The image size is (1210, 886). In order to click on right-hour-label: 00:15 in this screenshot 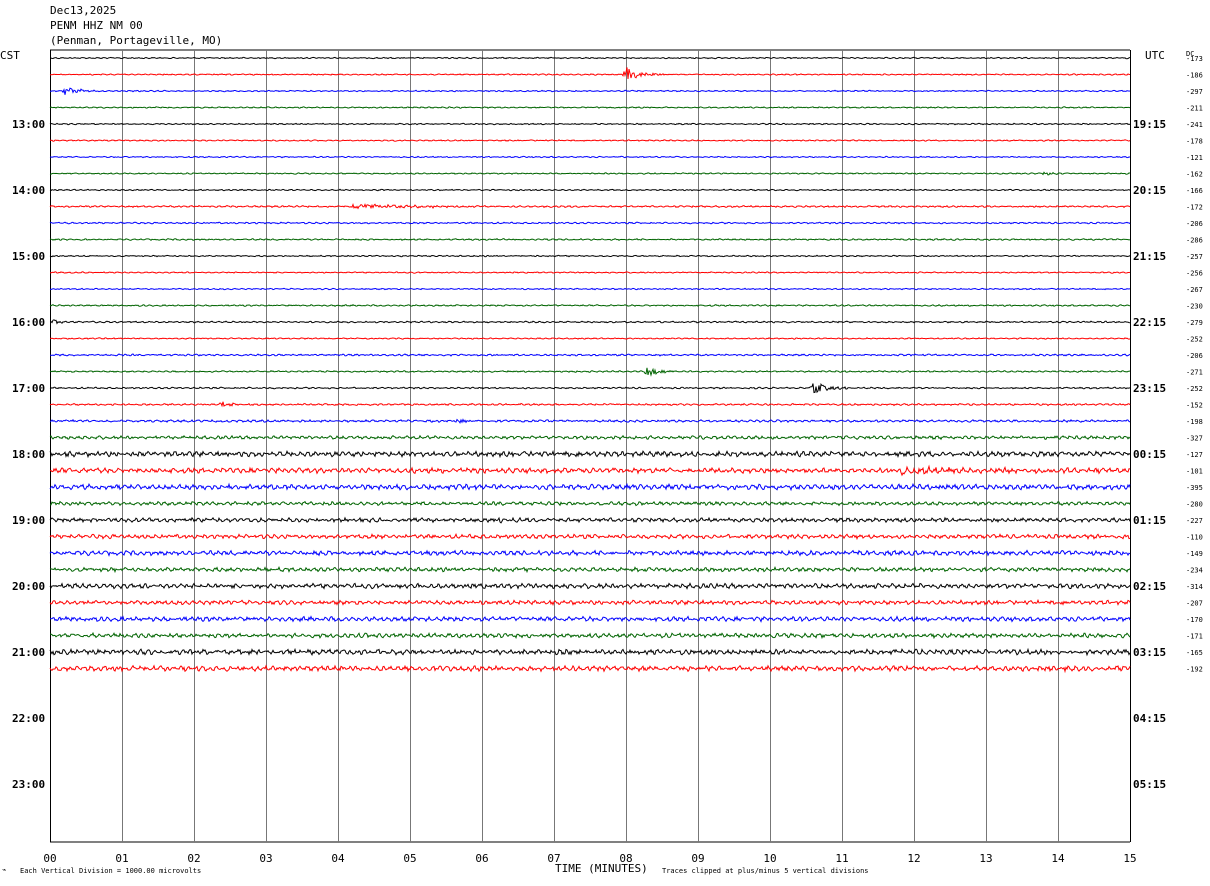, I will do `click(1149, 454)`.